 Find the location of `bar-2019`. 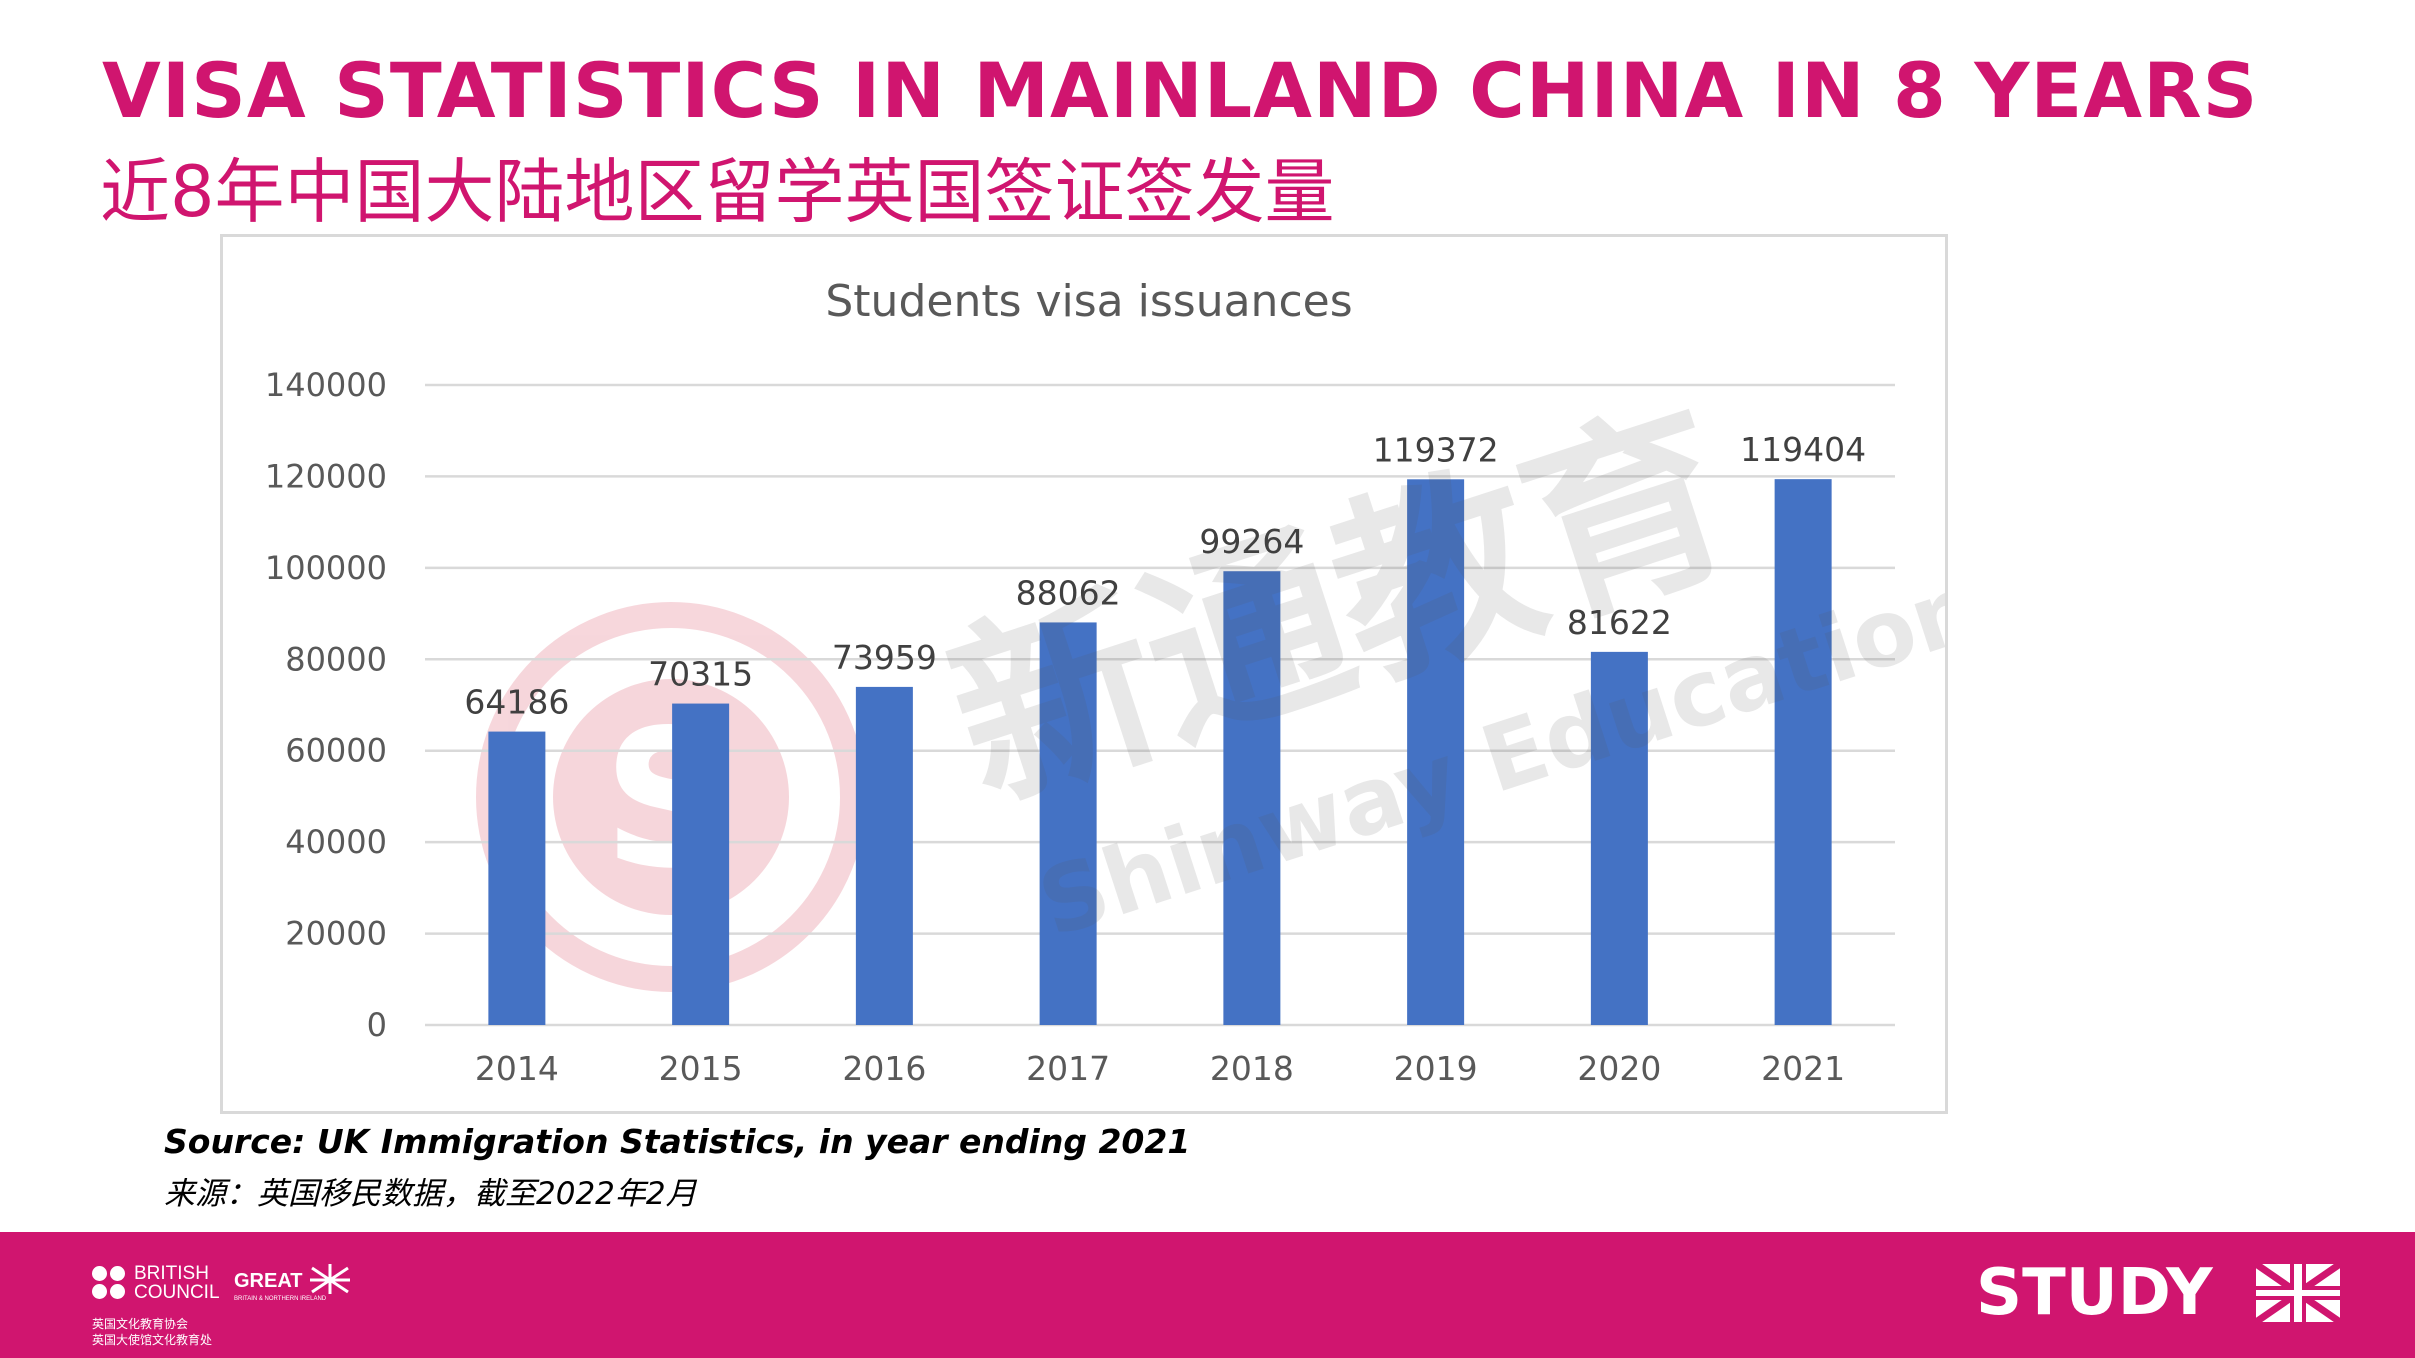

bar-2019 is located at coordinates (1436, 752).